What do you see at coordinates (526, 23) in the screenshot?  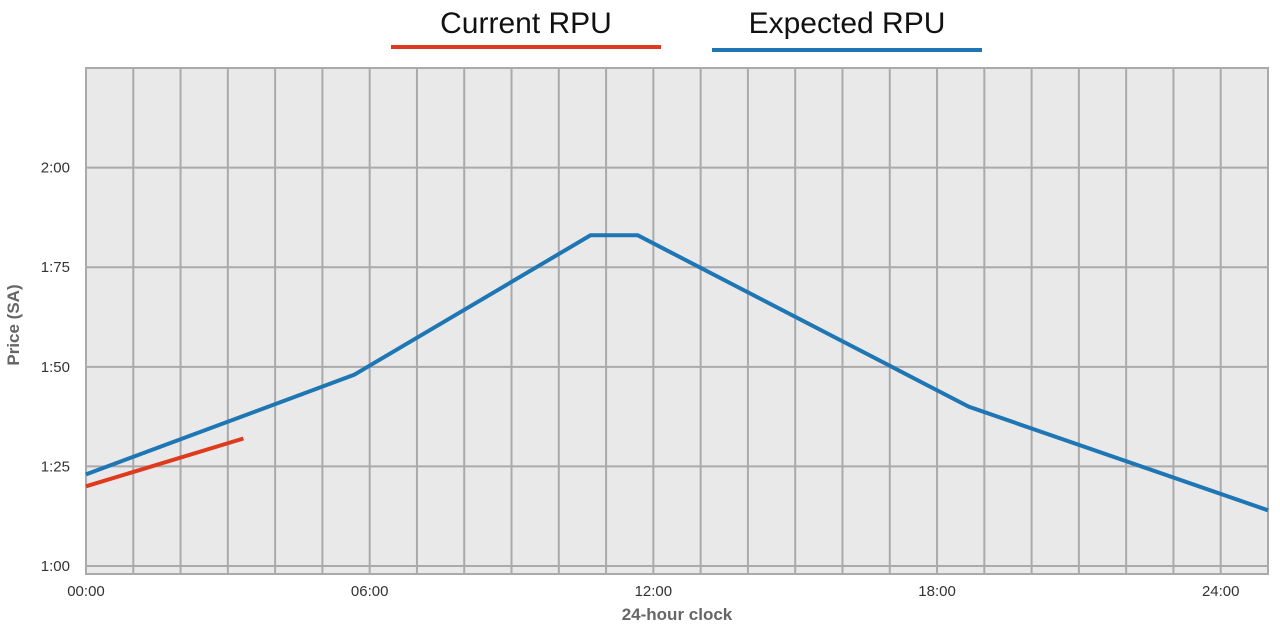 I see `legend-label-current-rpu: Current RPU` at bounding box center [526, 23].